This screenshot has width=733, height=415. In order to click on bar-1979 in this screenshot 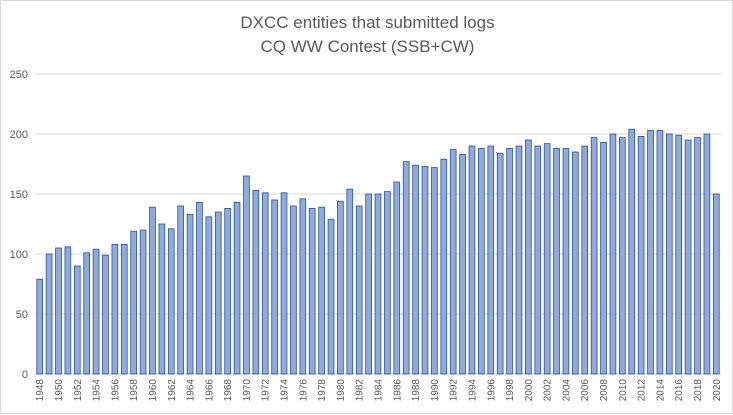, I will do `click(331, 296)`.